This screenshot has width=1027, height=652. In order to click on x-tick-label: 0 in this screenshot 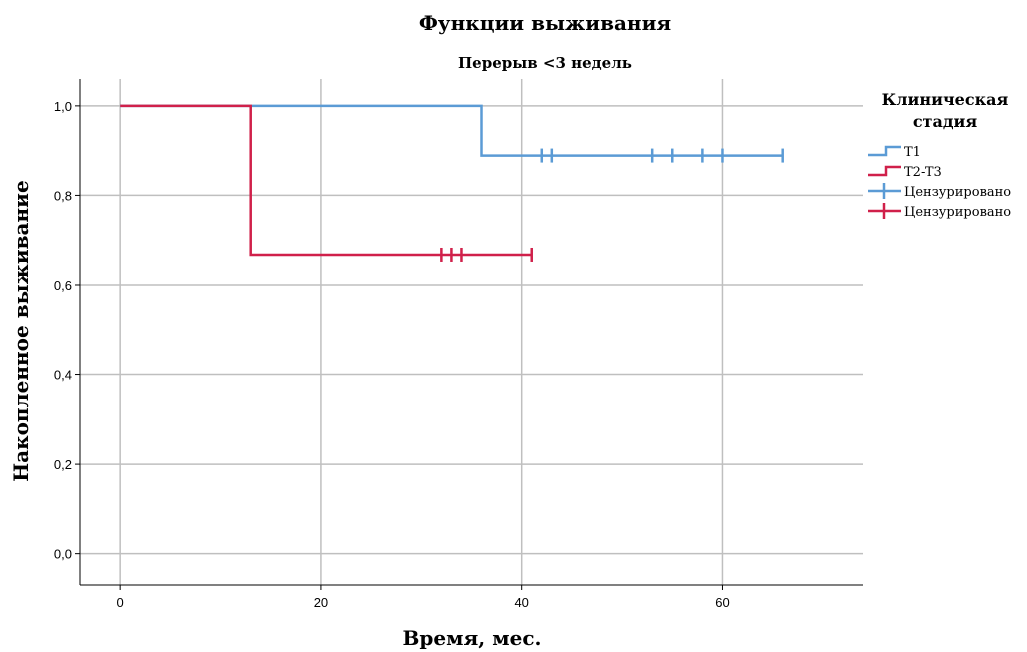, I will do `click(120, 602)`.